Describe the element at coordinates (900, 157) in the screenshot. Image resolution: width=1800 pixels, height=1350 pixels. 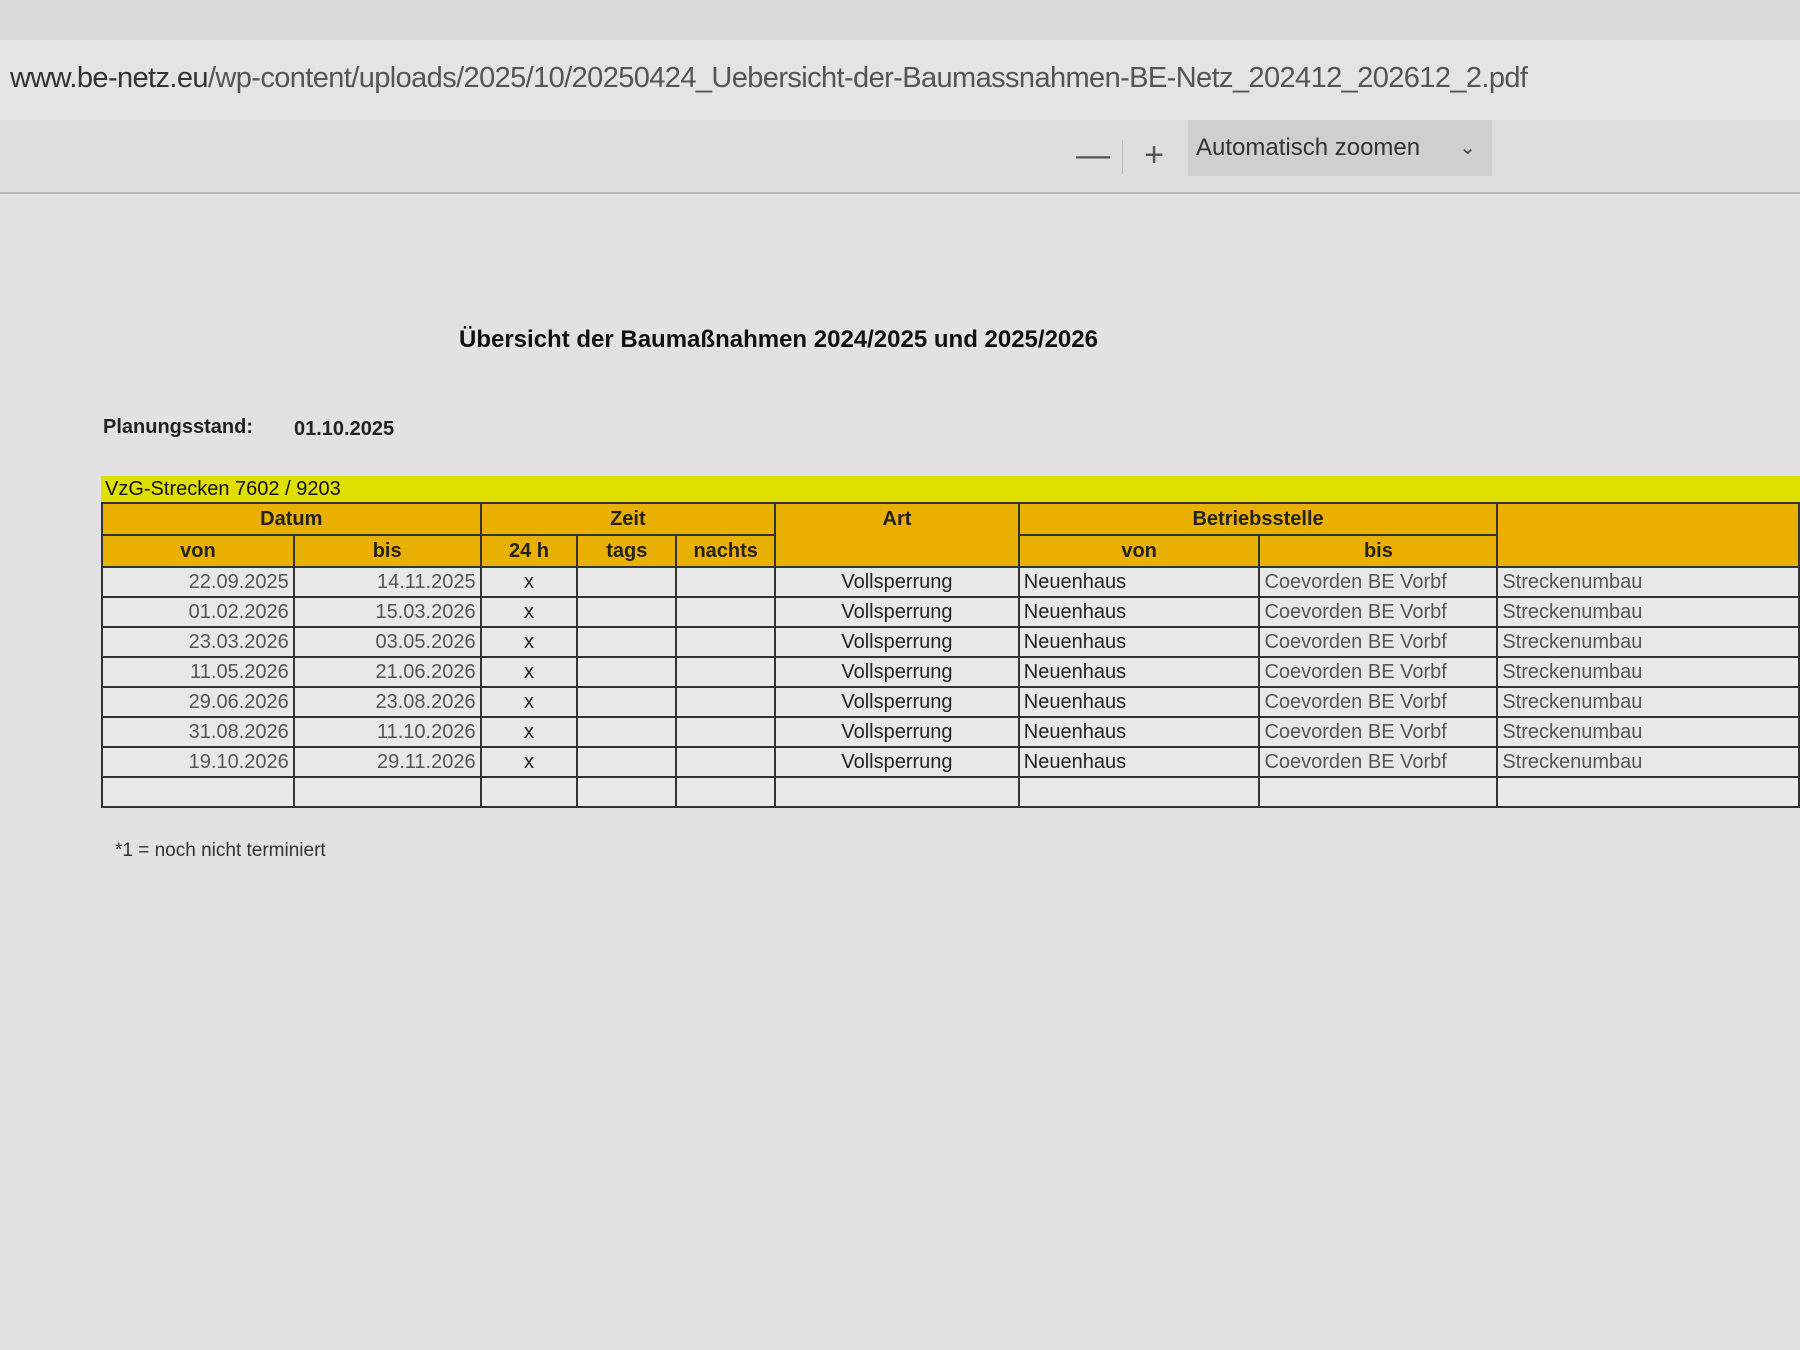
I see `pdf-toolbar: — + Automatisch zoomen ⌄` at that location.